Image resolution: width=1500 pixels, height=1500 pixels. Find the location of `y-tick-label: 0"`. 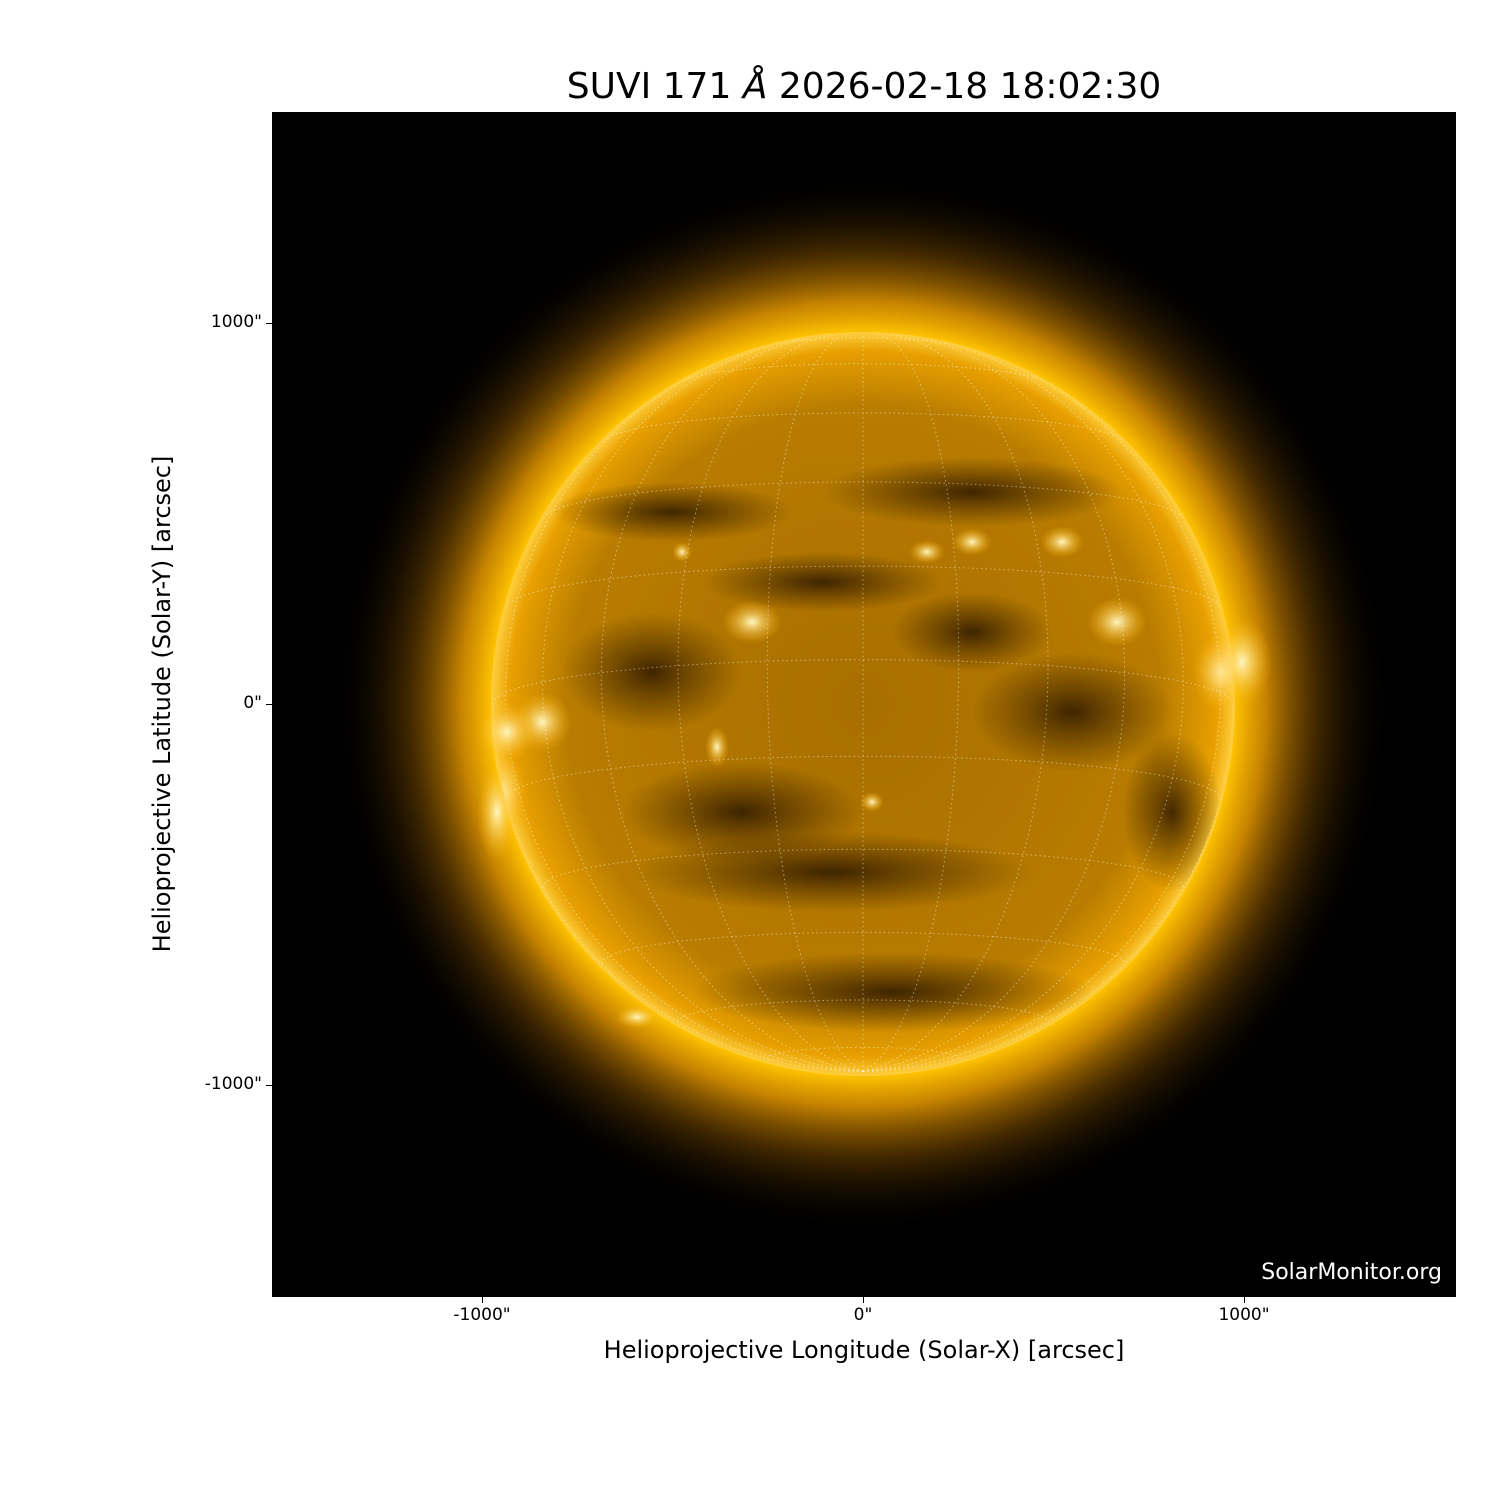

y-tick-label: 0" is located at coordinates (252, 703).